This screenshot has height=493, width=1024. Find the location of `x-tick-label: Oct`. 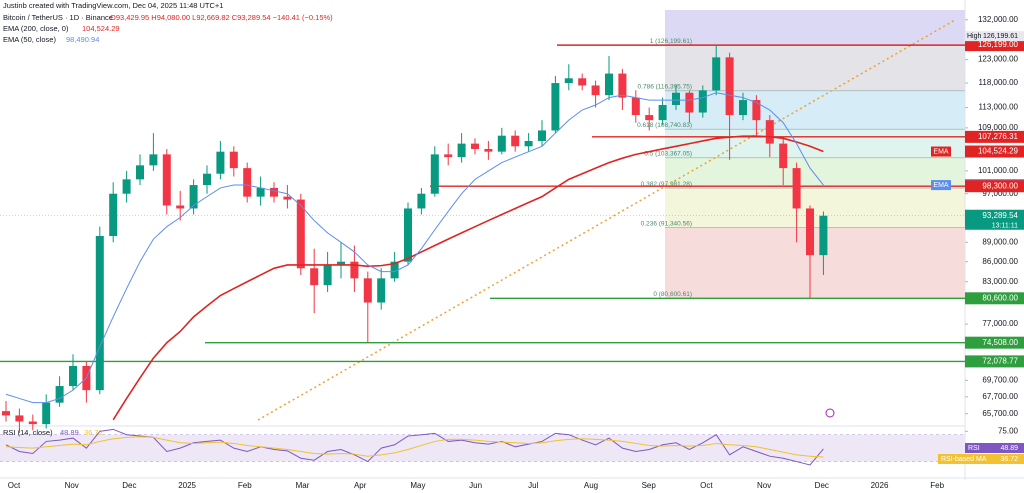

x-tick-label: Oct is located at coordinates (706, 485).